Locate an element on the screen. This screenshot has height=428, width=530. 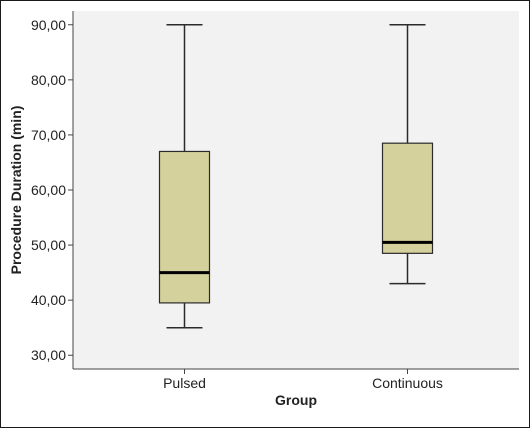
y-tick-label: 40,00 is located at coordinates (48, 300).